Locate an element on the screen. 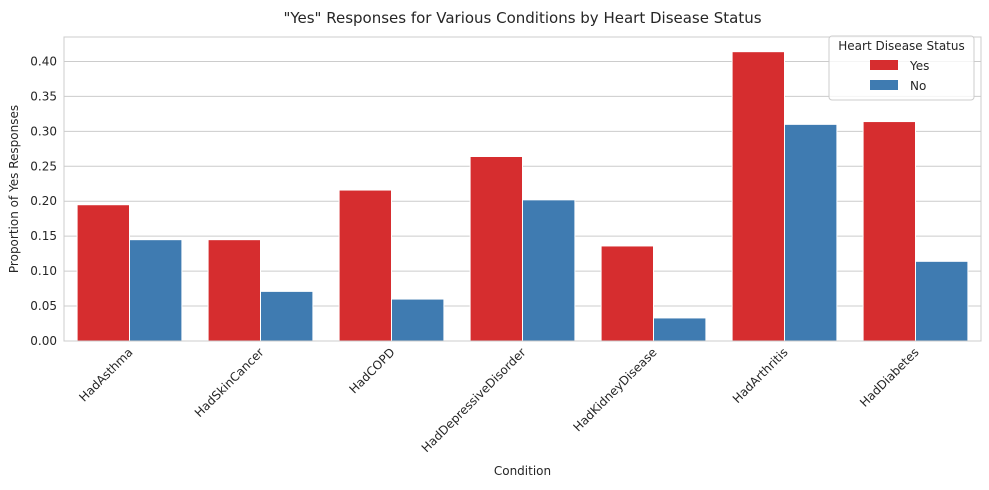 The image size is (989, 490). legend-title: Heart Disease Status is located at coordinates (901, 46).